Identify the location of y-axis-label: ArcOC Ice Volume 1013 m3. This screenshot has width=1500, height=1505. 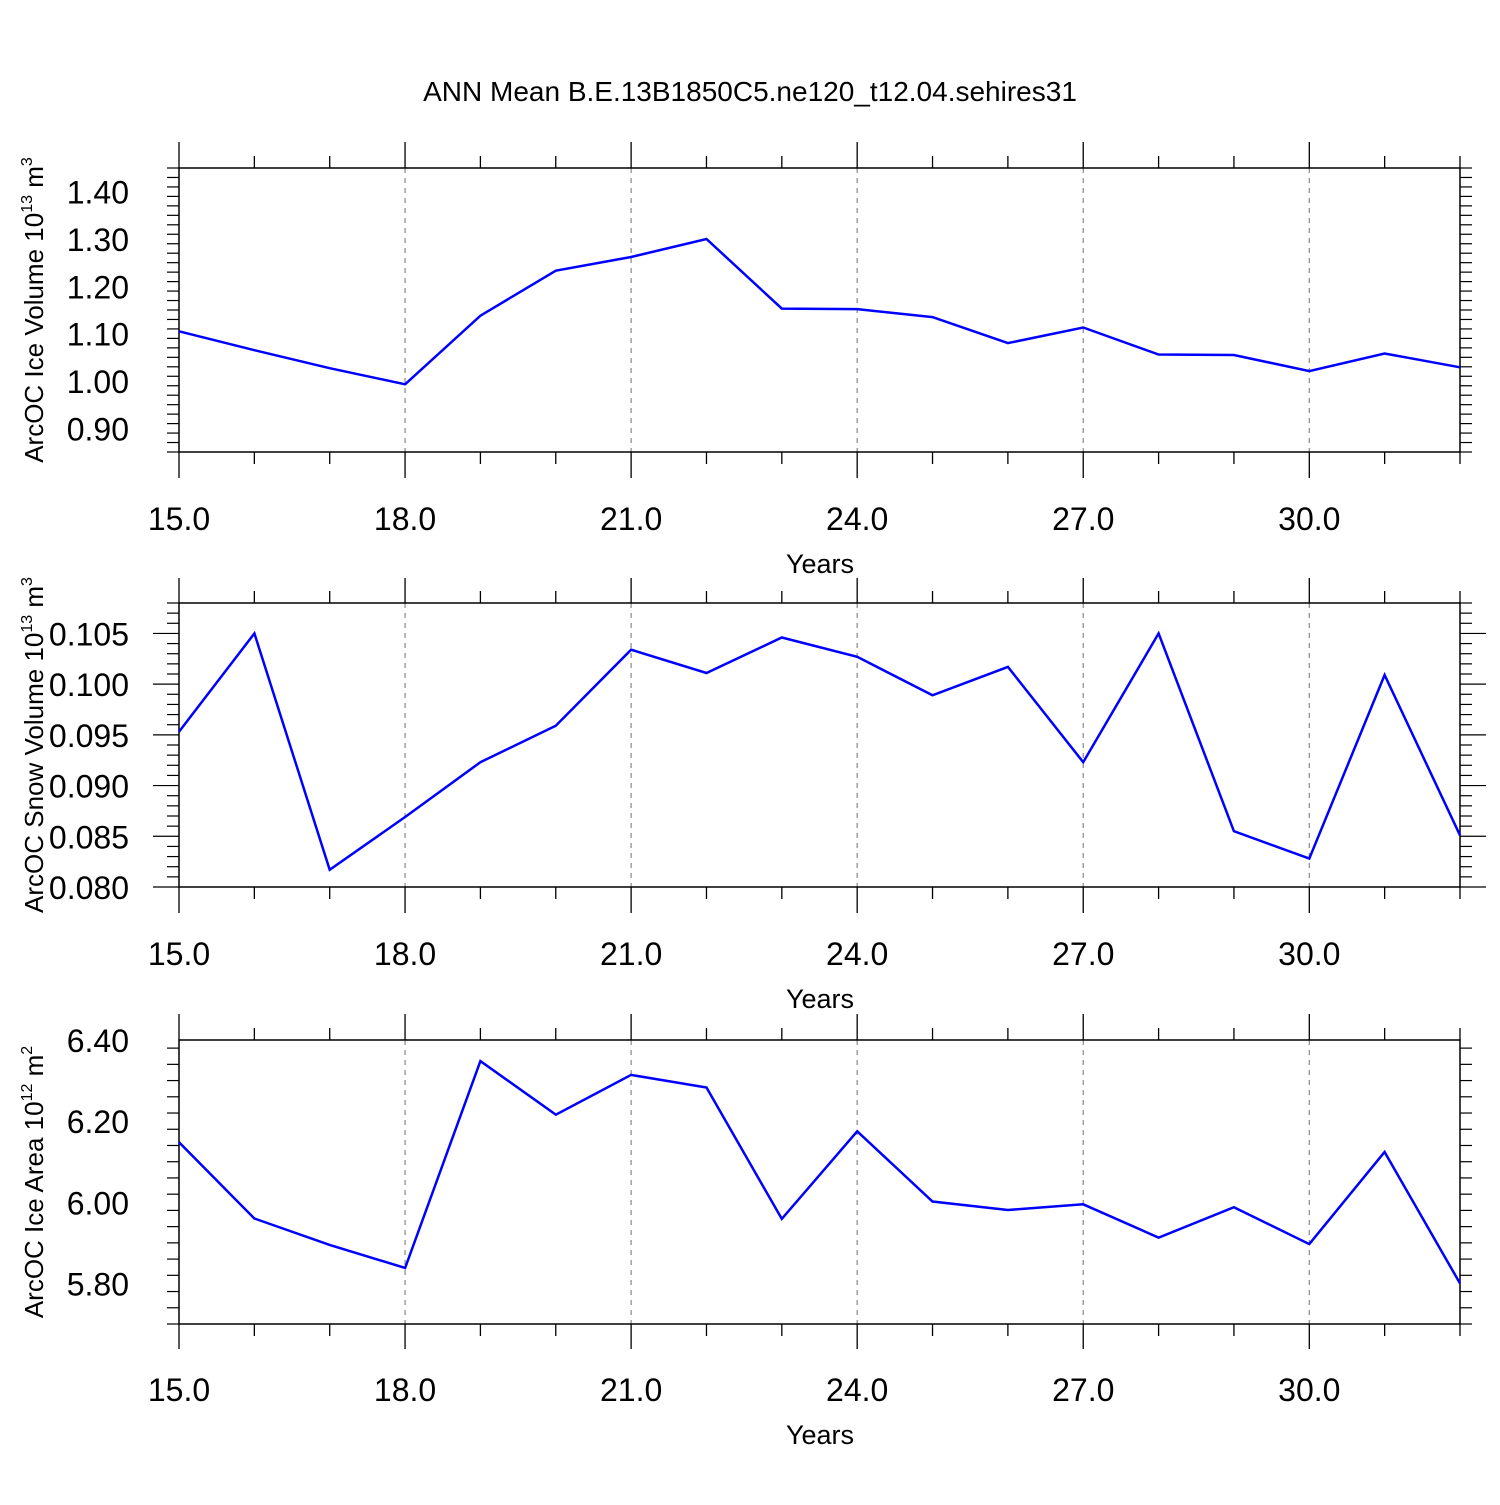
(34, 310).